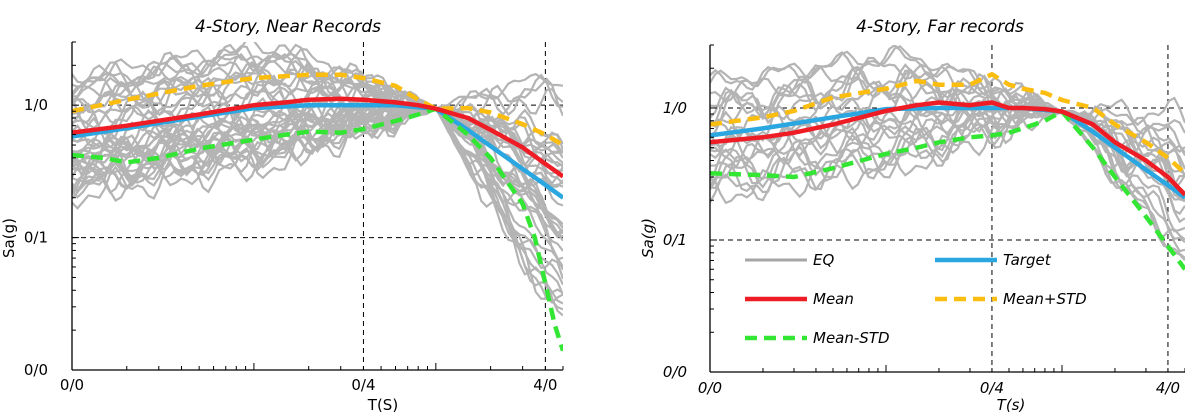 The image size is (1185, 416). Describe the element at coordinates (823, 260) in the screenshot. I see `legend-label: EQ` at that location.